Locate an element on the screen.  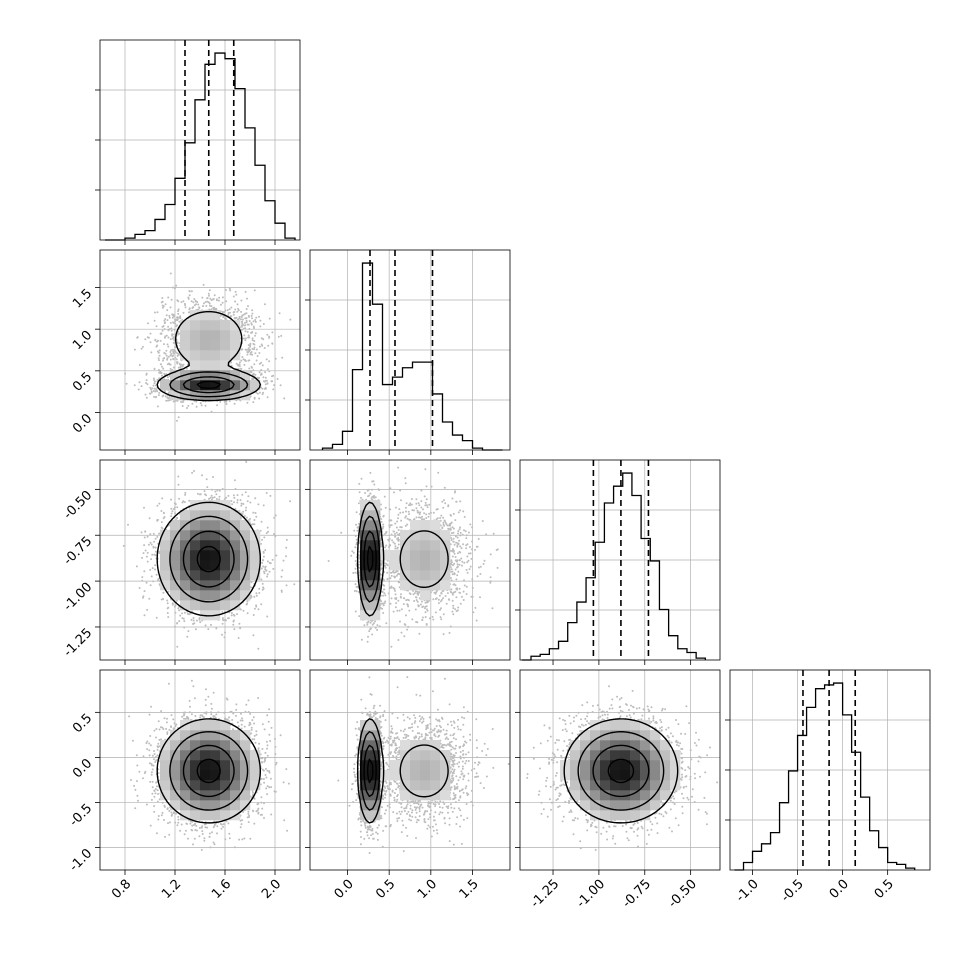
histogram-step is located at coordinates (412, 356).